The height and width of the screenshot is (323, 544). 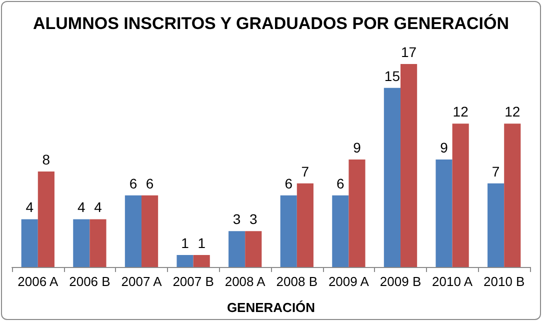 I want to click on data-label: 8, so click(x=46, y=159).